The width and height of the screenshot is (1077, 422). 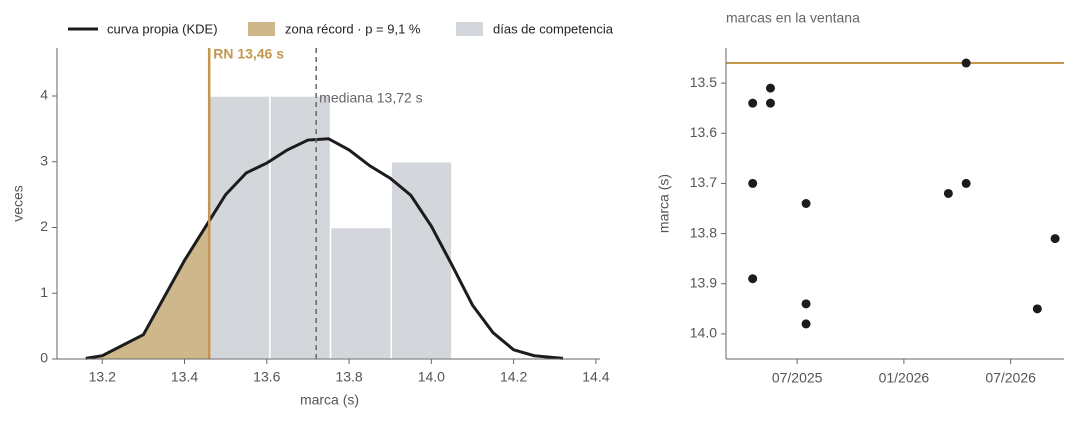 What do you see at coordinates (44, 95) in the screenshot?
I see `y-tick-label: 4` at bounding box center [44, 95].